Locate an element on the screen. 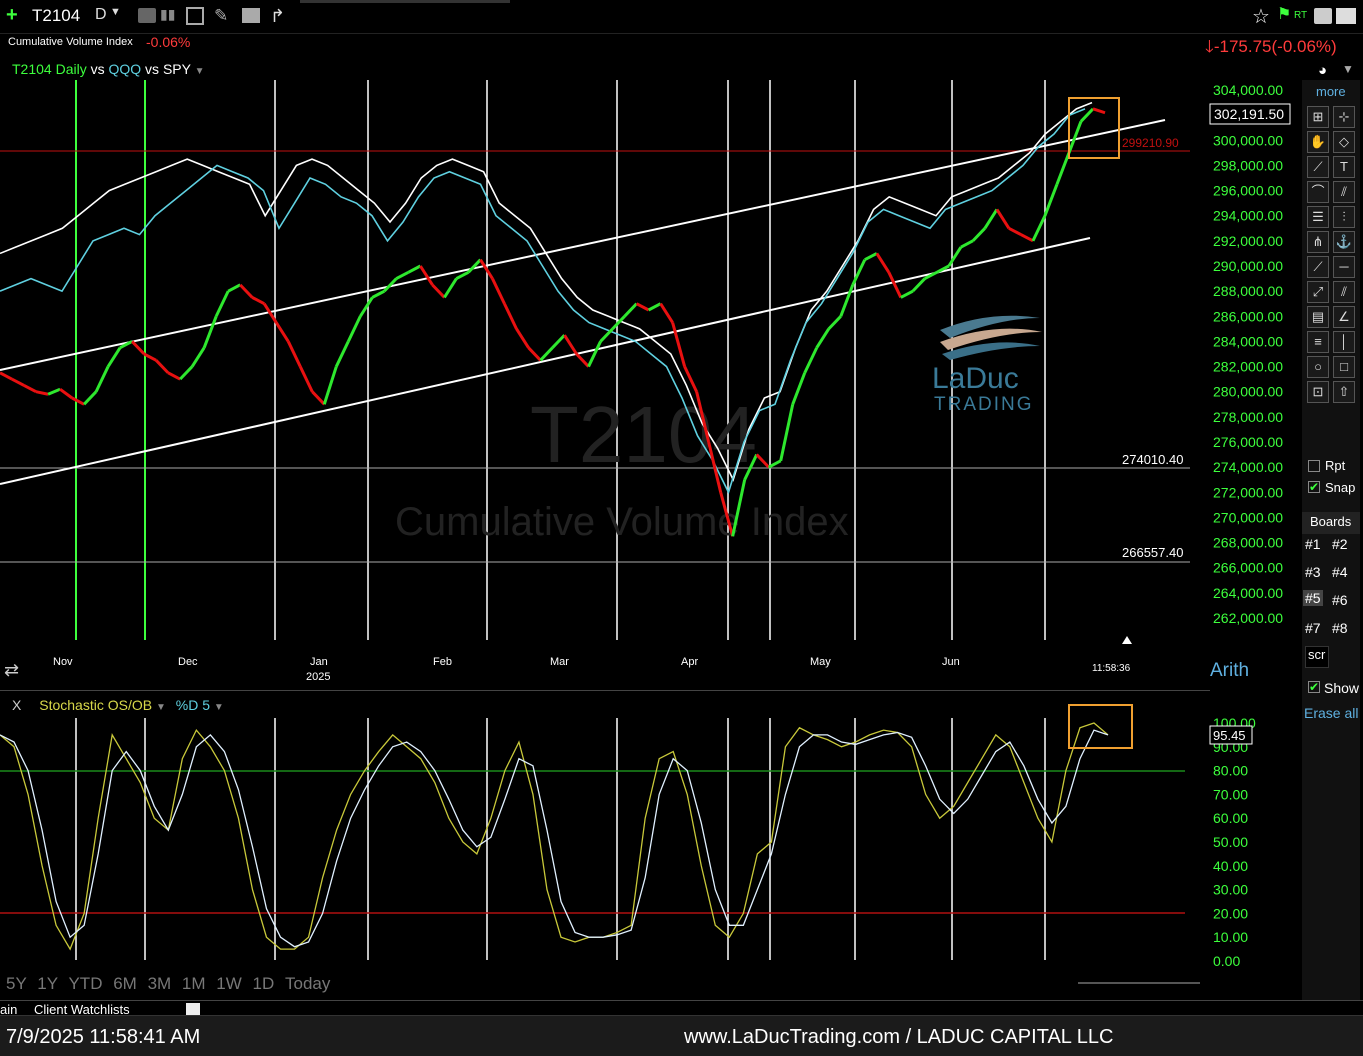  range-3m: 3M is located at coordinates (159, 983).